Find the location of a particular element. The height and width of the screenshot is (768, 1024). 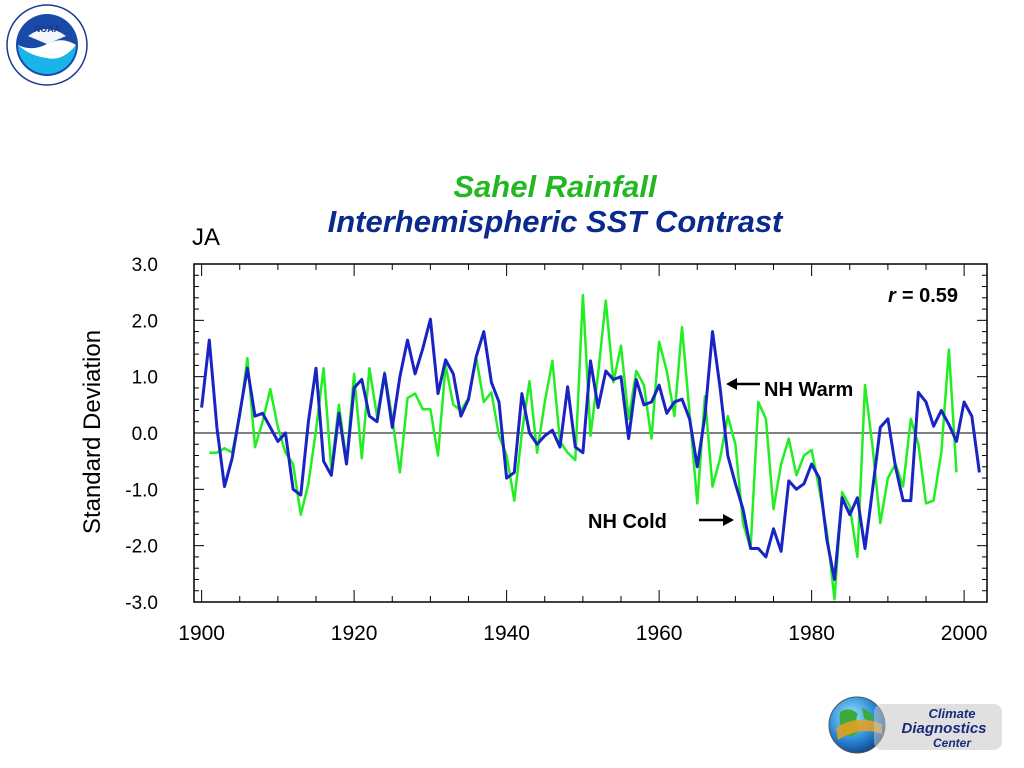

y-tick-label: 1.0 is located at coordinates (145, 378).